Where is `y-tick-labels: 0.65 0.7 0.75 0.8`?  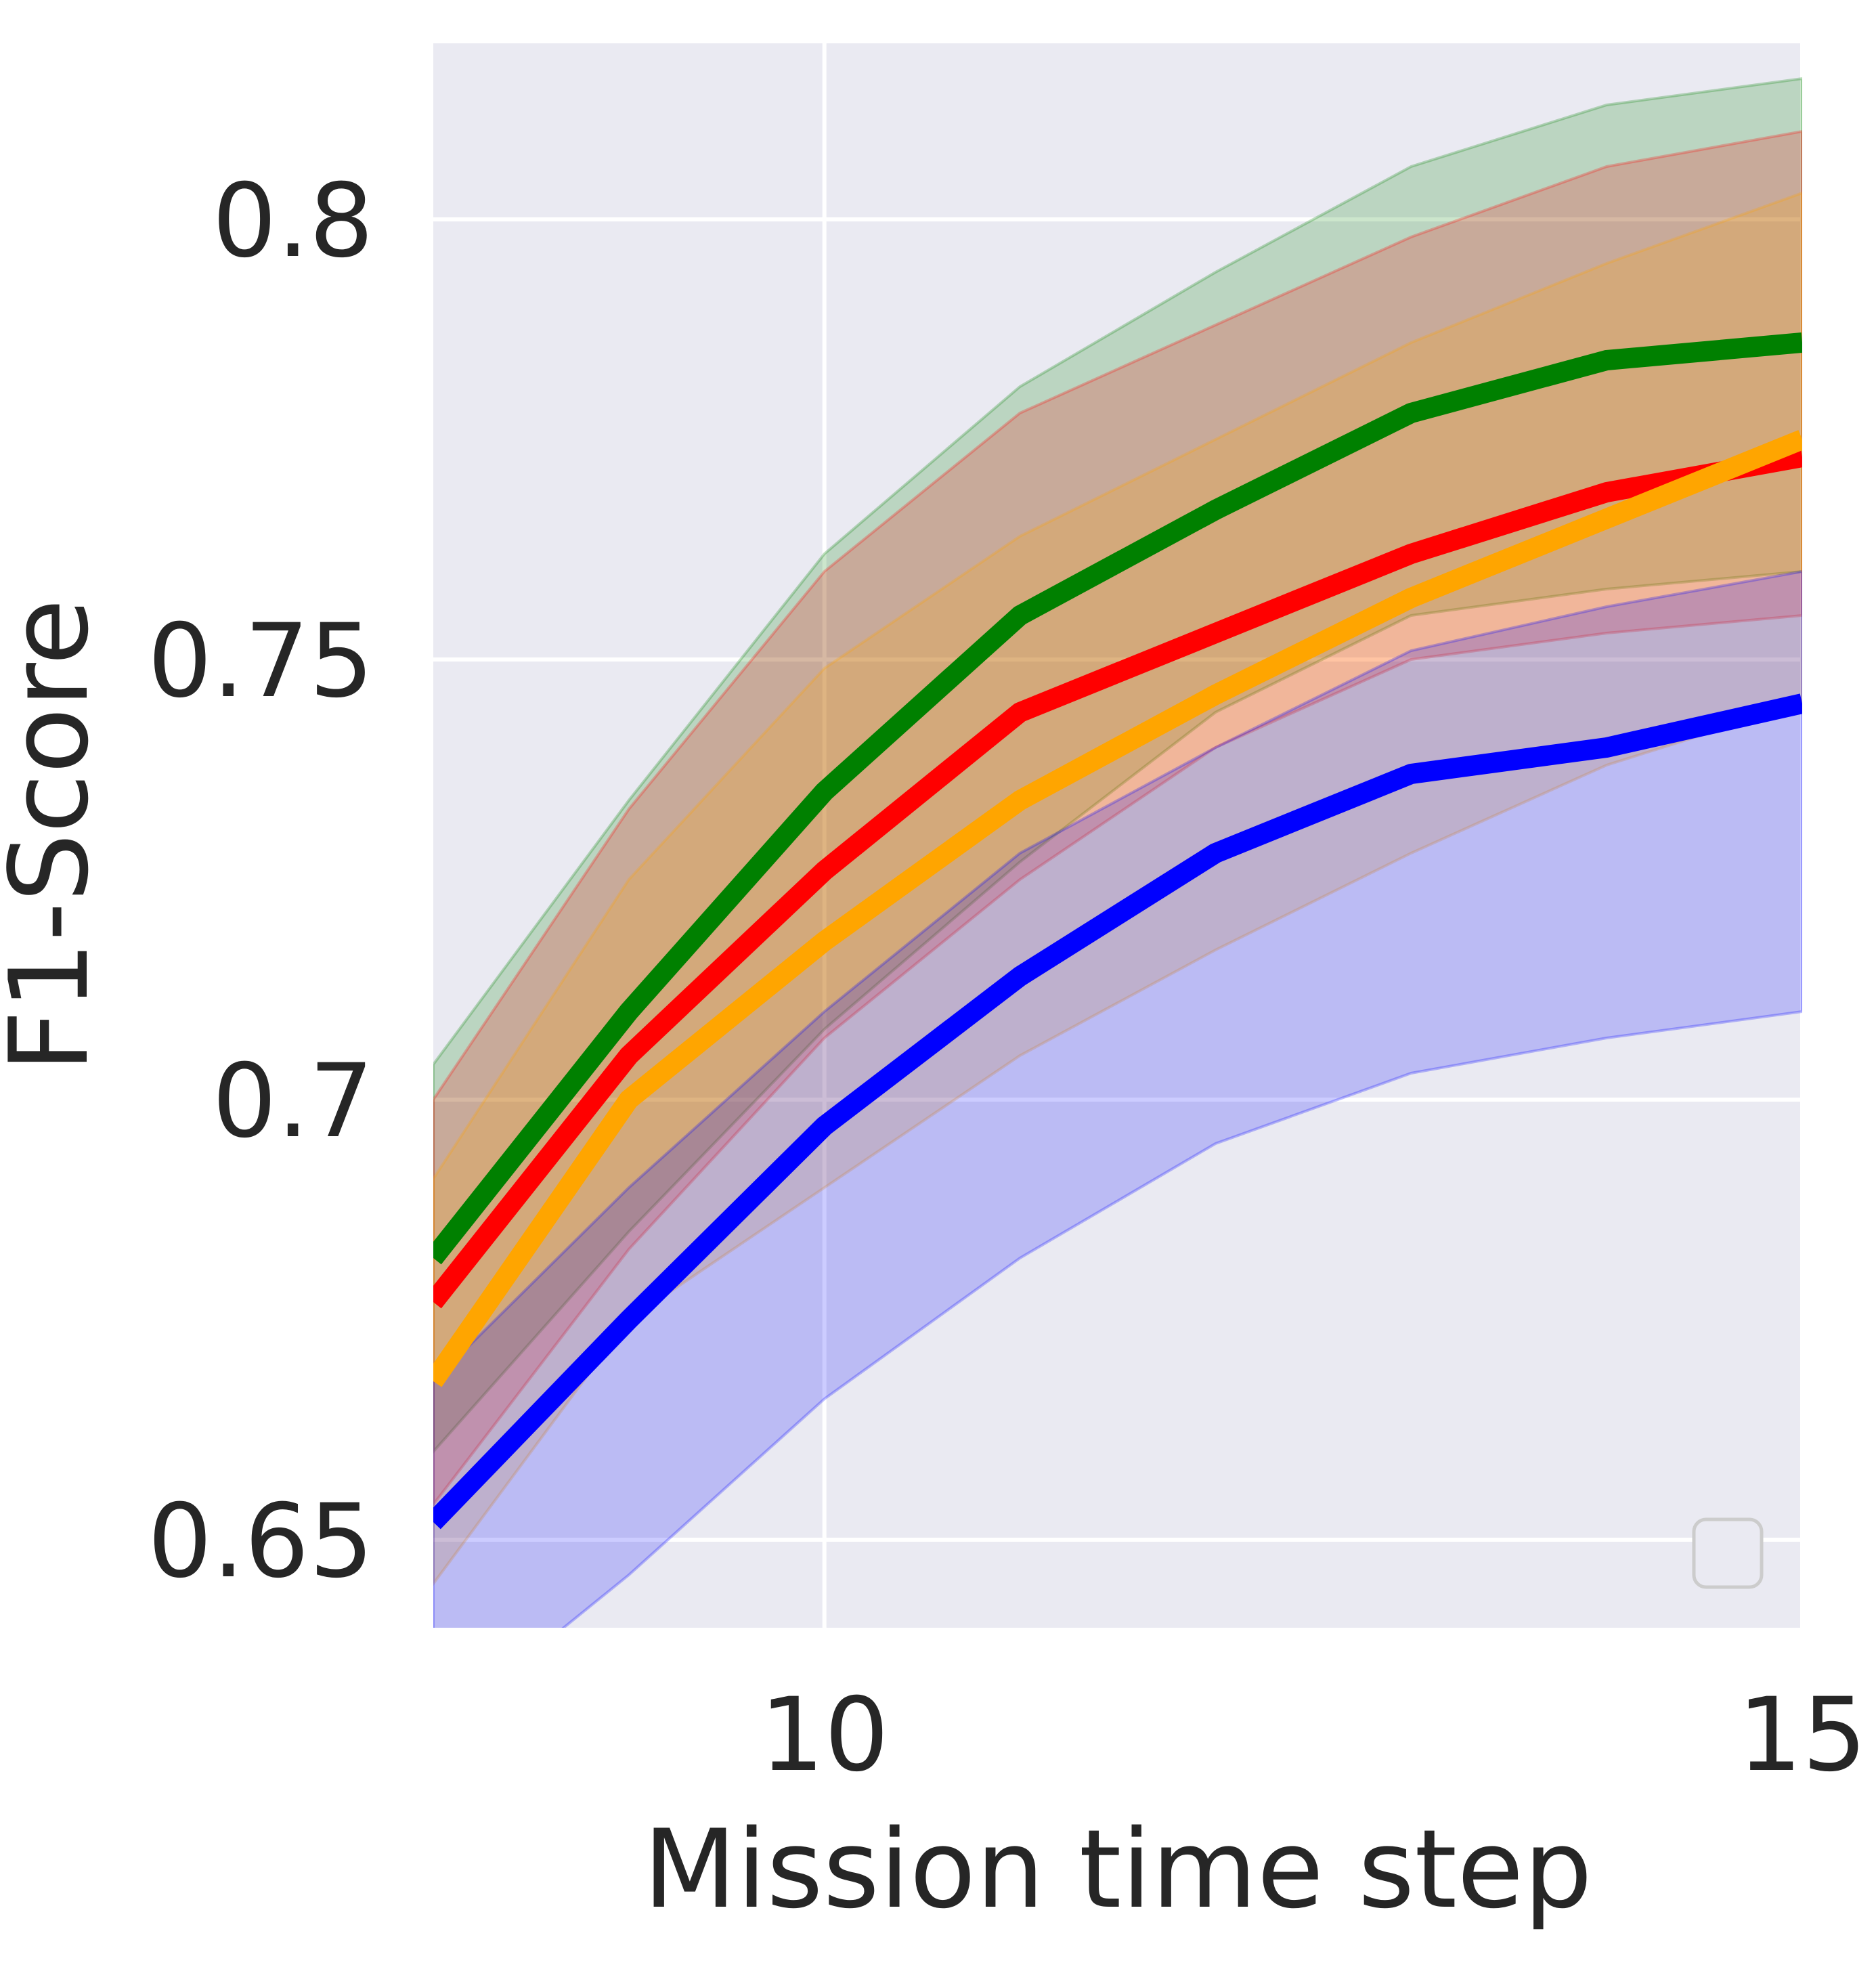 y-tick-labels: 0.65 0.7 0.75 0.8 is located at coordinates (261, 882).